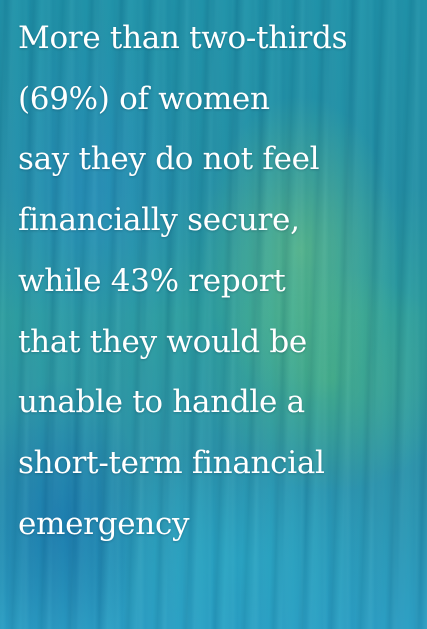  What do you see at coordinates (161, 402) in the screenshot?
I see `quote-line: unable to handle a` at bounding box center [161, 402].